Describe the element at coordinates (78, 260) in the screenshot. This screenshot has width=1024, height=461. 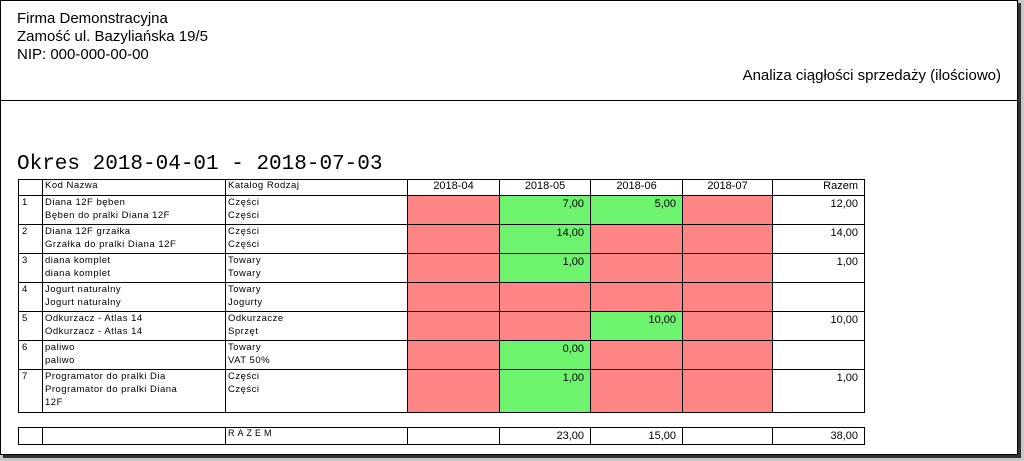
I see `product-code: diana komplet` at that location.